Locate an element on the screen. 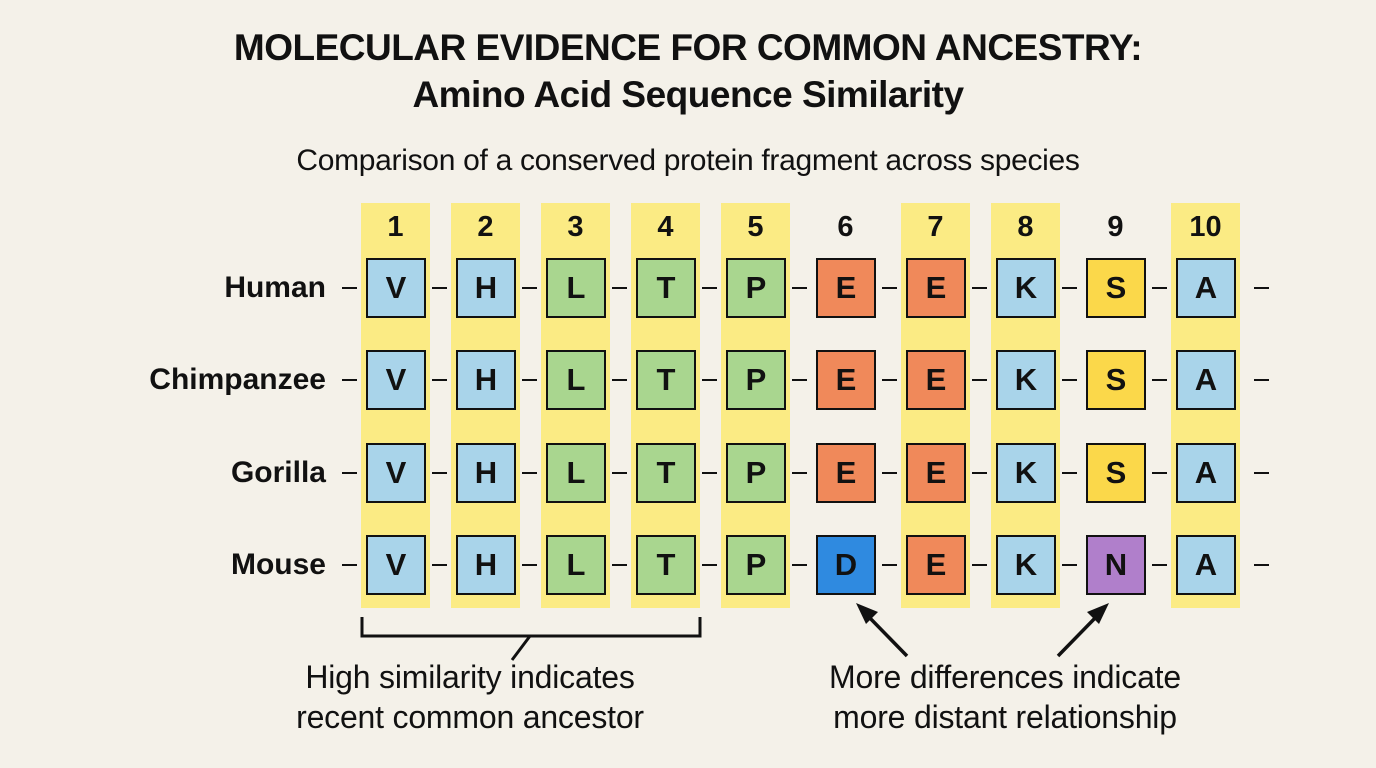 This screenshot has width=1376, height=768. position-number: 3 is located at coordinates (575, 227).